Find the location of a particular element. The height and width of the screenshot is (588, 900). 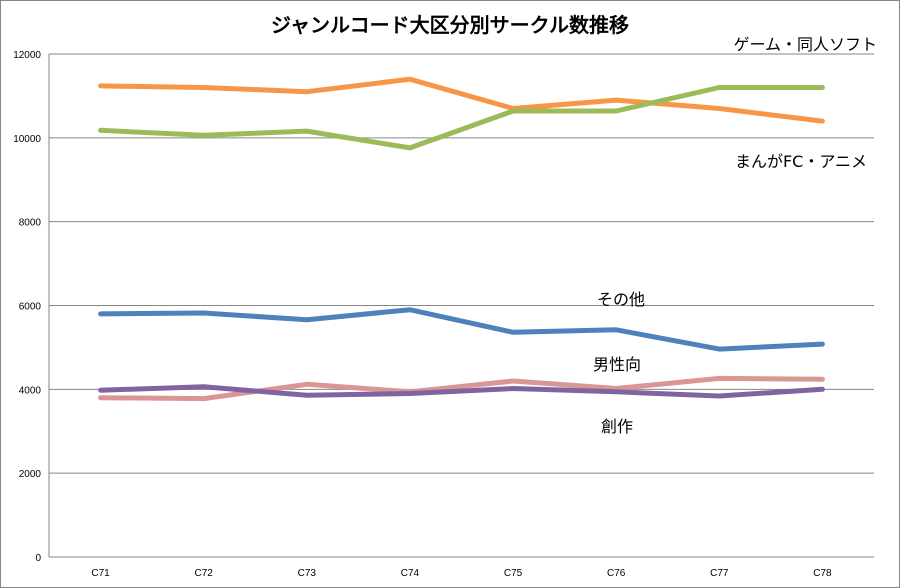

x-tick-label: C76 is located at coordinates (616, 573).